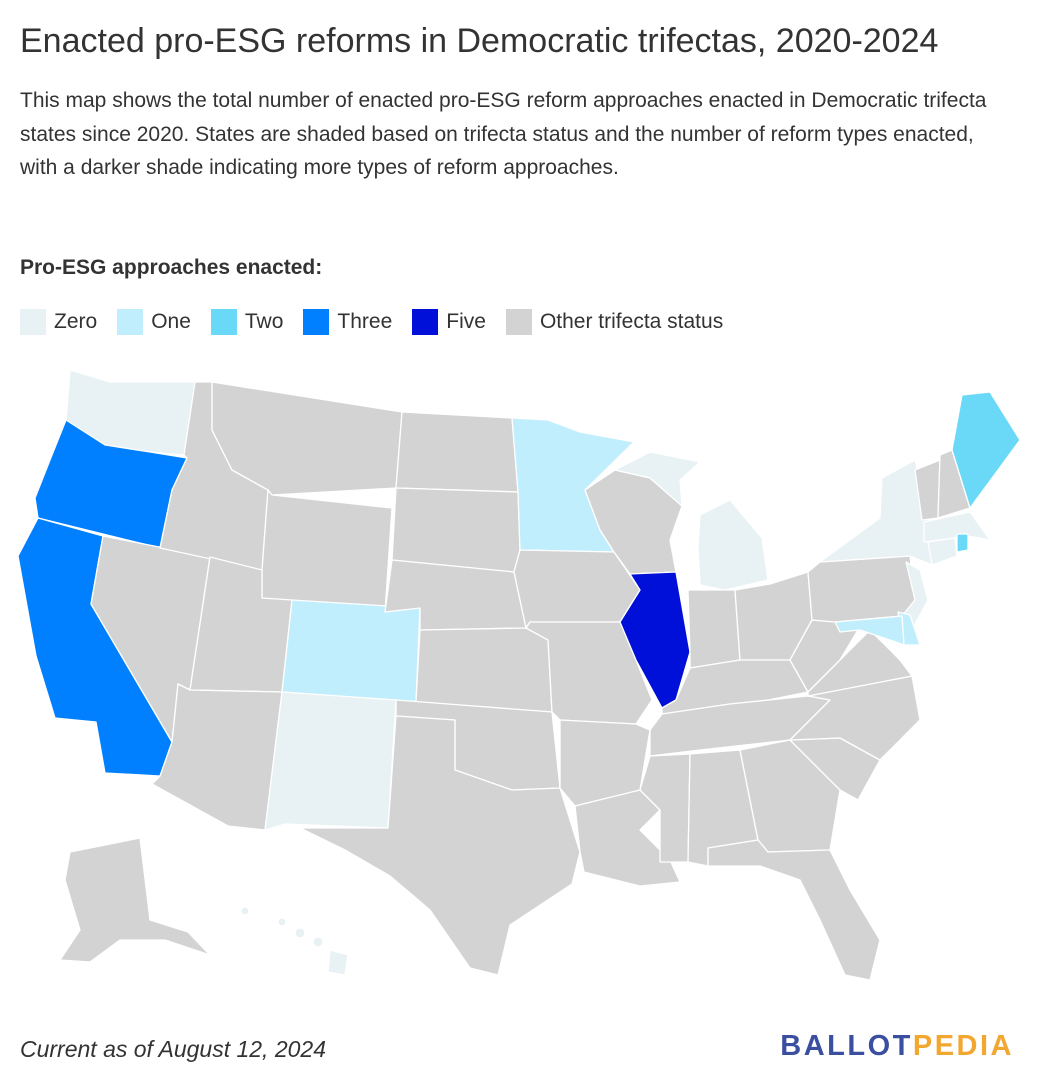 Image resolution: width=1040 pixels, height=1086 pixels. I want to click on state-massachusetts, so click(957, 527).